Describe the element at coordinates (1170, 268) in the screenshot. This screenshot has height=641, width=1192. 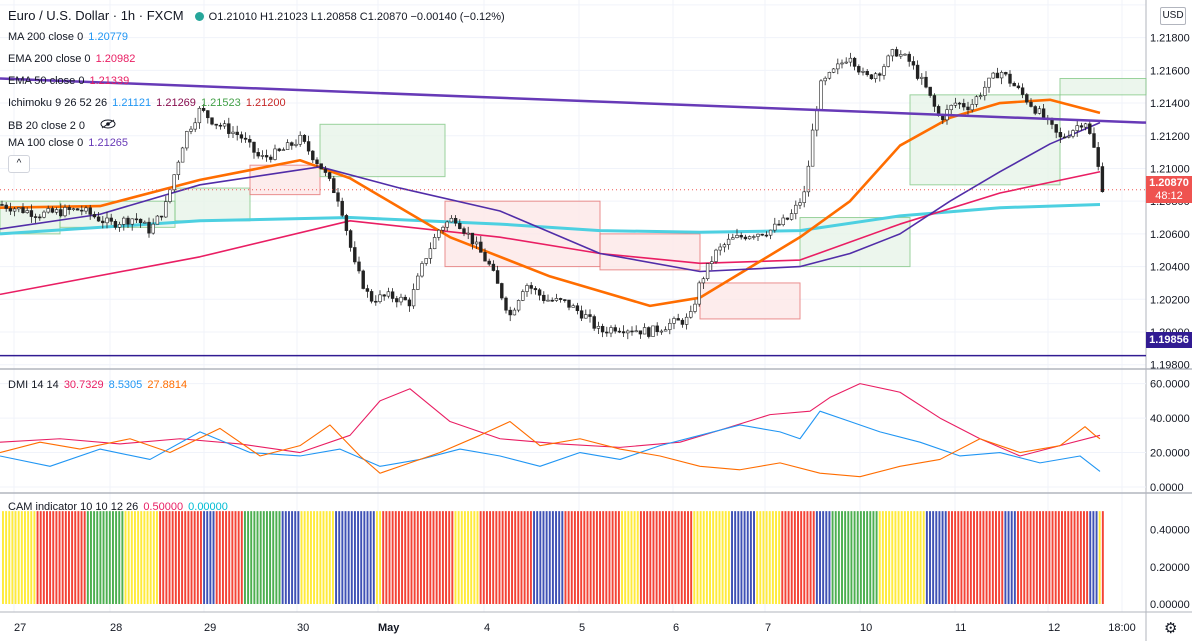
I see `price-tick-label: 1.20400` at that location.